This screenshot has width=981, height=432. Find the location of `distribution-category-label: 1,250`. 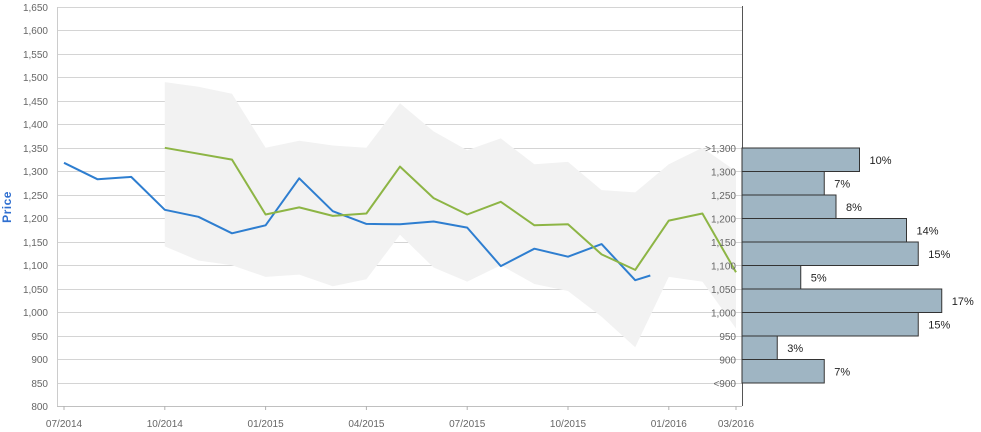

distribution-category-label: 1,250 is located at coordinates (723, 196).